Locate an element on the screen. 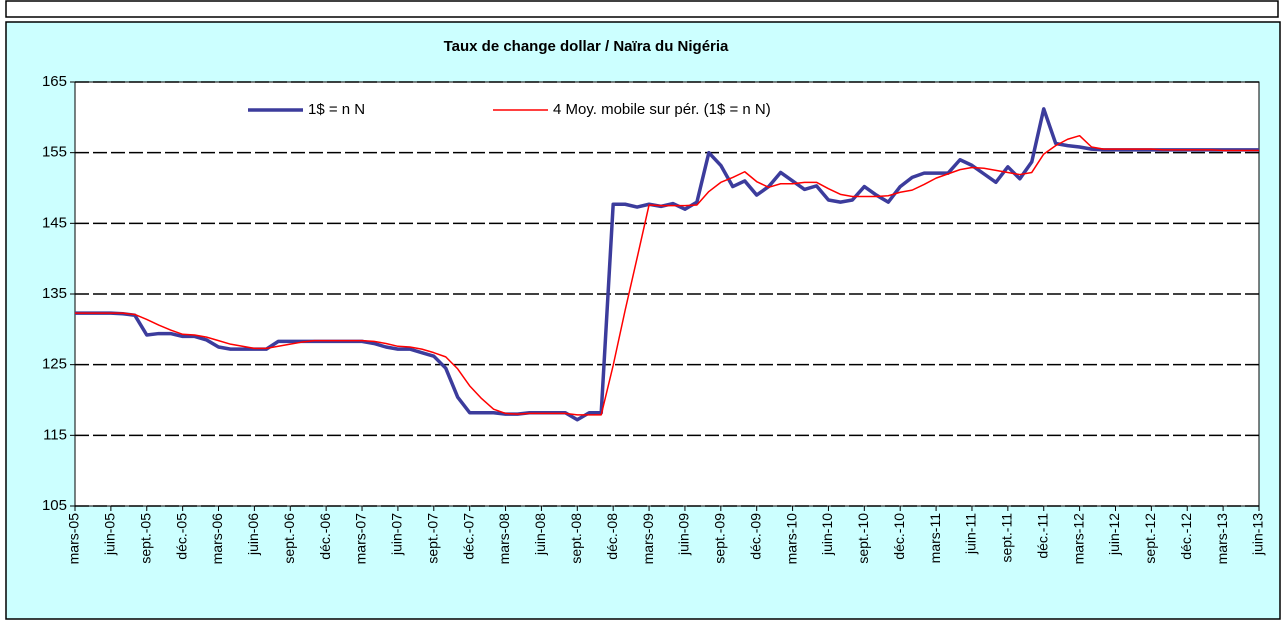 The width and height of the screenshot is (1284, 621). x-tick-label: mars-11 is located at coordinates (935, 538).